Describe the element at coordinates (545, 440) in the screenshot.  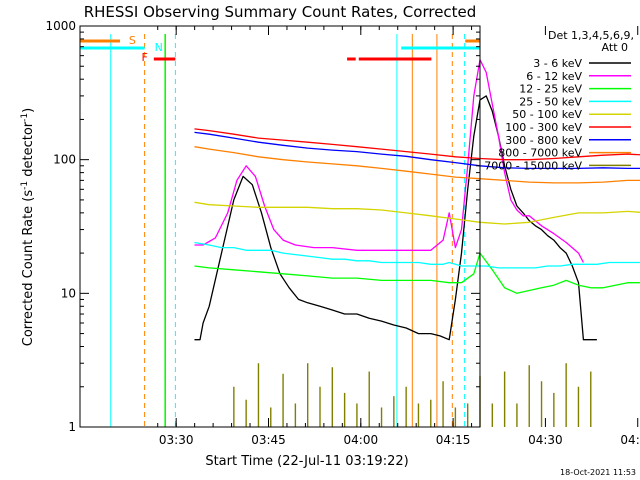
I see `x-tick-label: 04:30` at that location.